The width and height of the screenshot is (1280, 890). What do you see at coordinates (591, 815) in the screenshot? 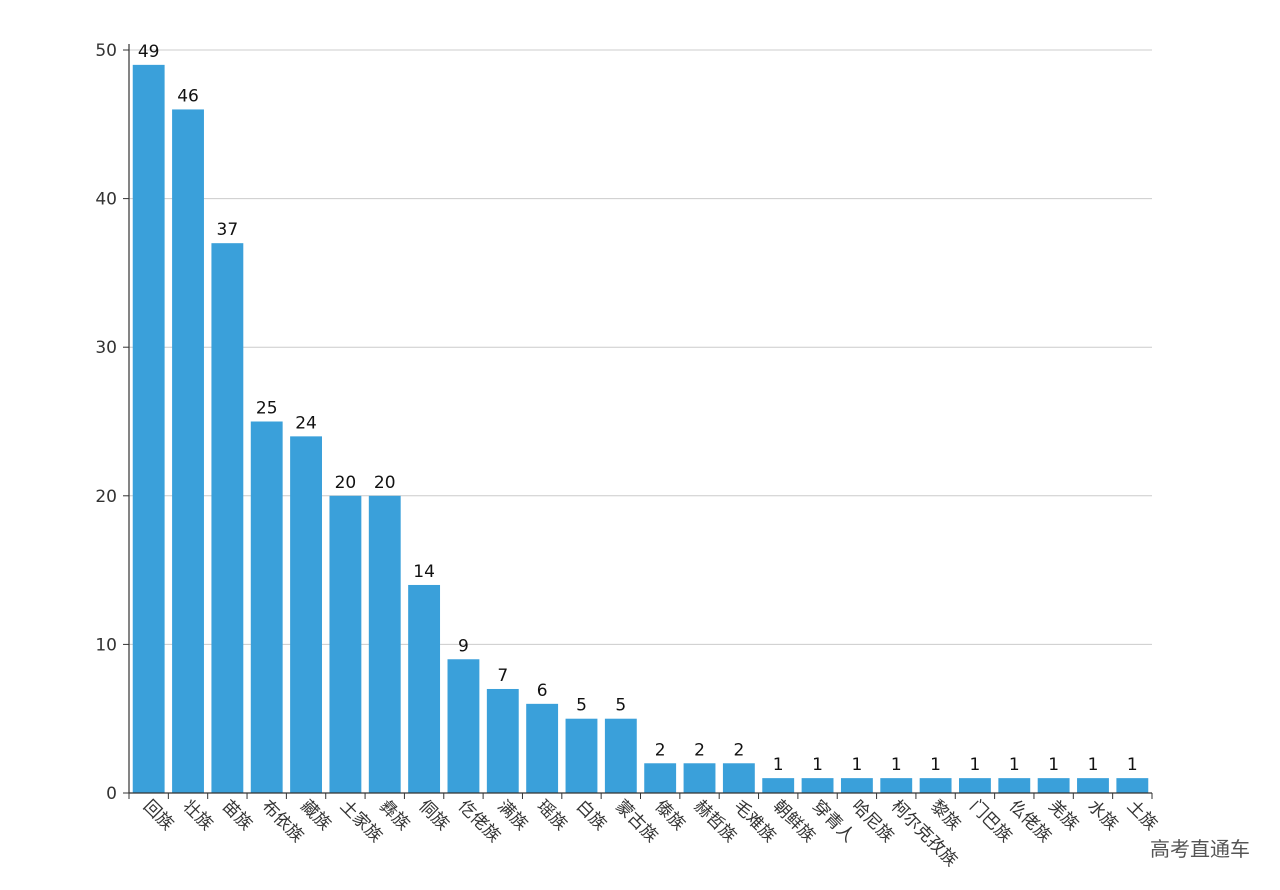
I see `x-category-label: 白族` at bounding box center [591, 815].